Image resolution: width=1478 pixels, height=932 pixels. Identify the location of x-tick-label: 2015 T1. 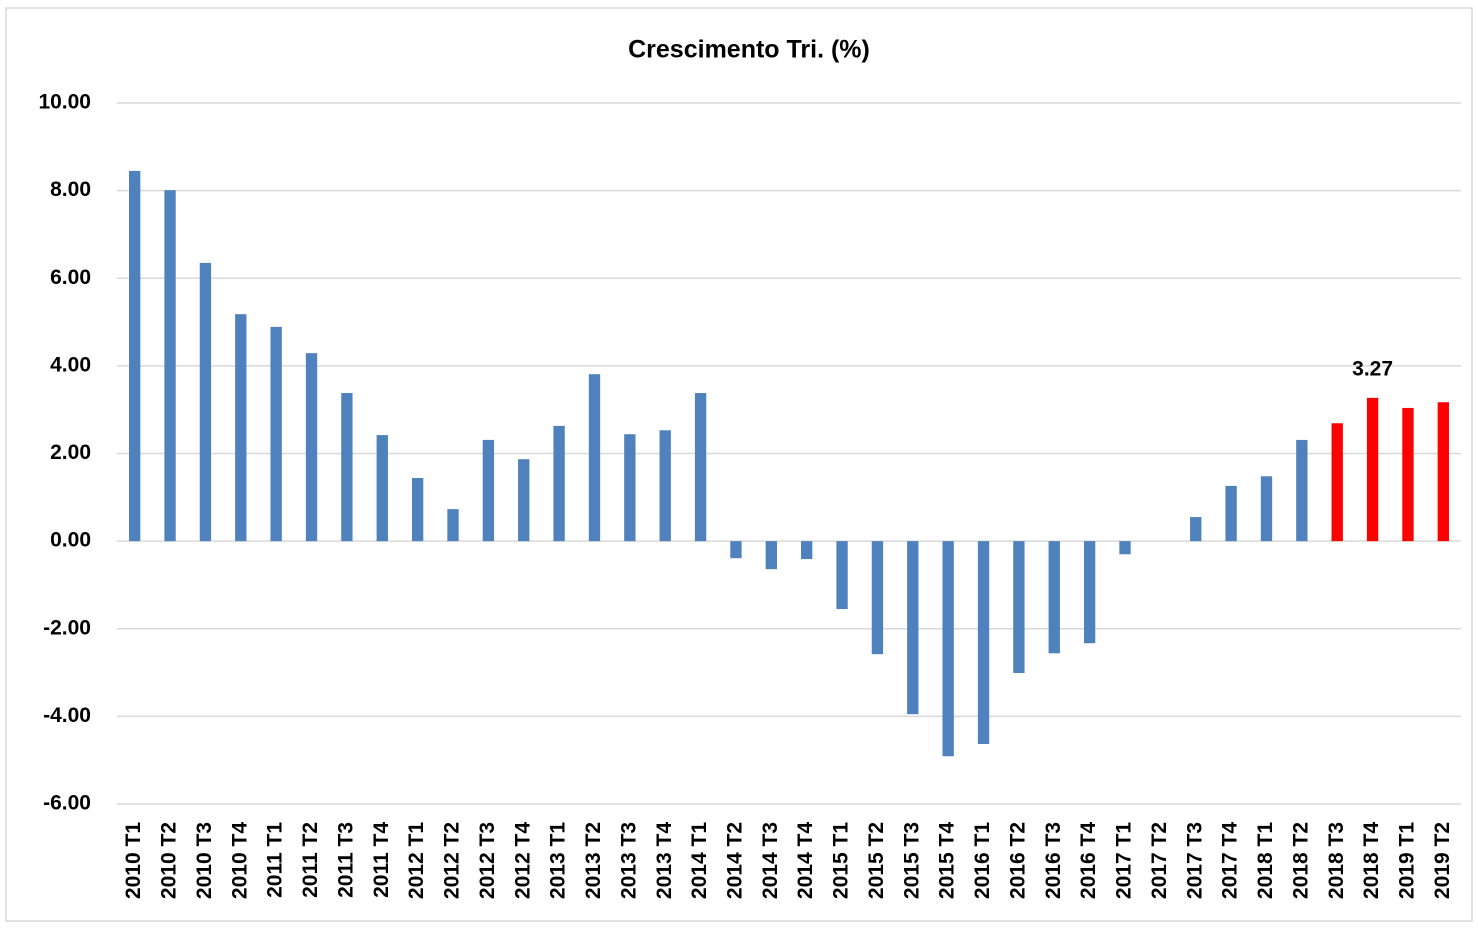
(841, 860).